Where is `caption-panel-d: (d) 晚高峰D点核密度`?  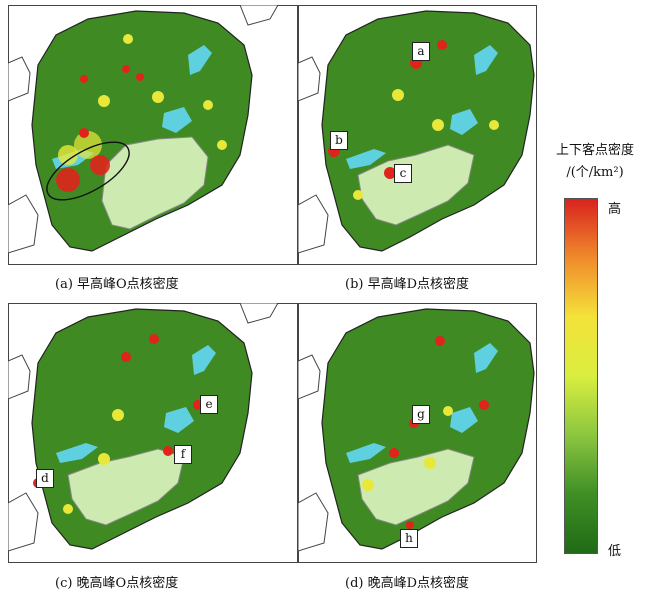
caption-panel-d: (d) 晚高峰D点核密度 is located at coordinates (407, 583).